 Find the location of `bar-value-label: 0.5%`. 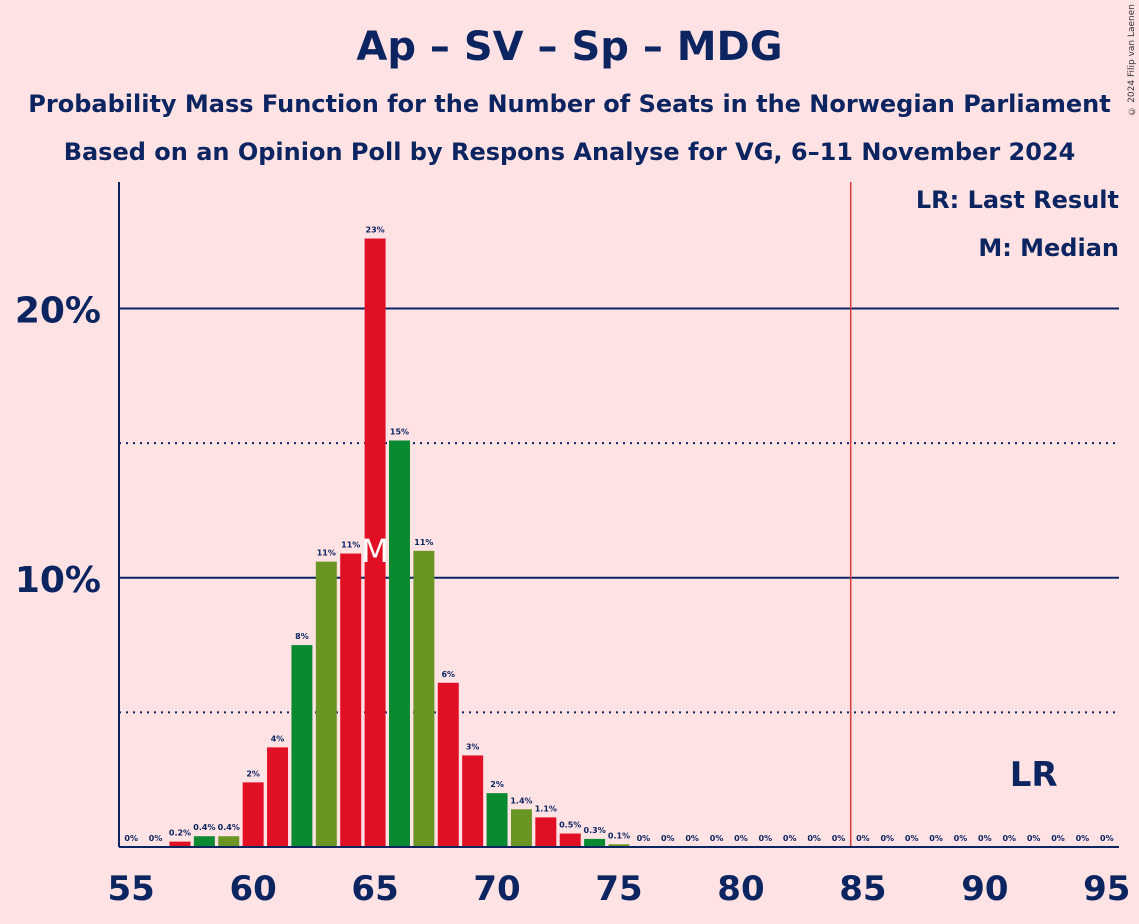

bar-value-label: 0.5% is located at coordinates (570, 825).